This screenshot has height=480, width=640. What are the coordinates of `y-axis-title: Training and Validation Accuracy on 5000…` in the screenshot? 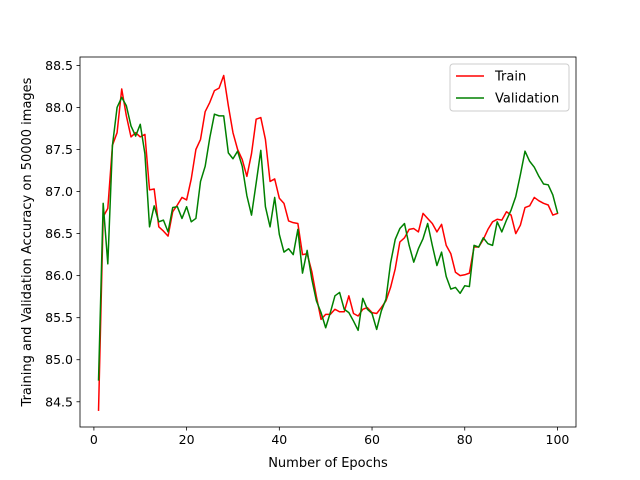 It's located at (27, 242).